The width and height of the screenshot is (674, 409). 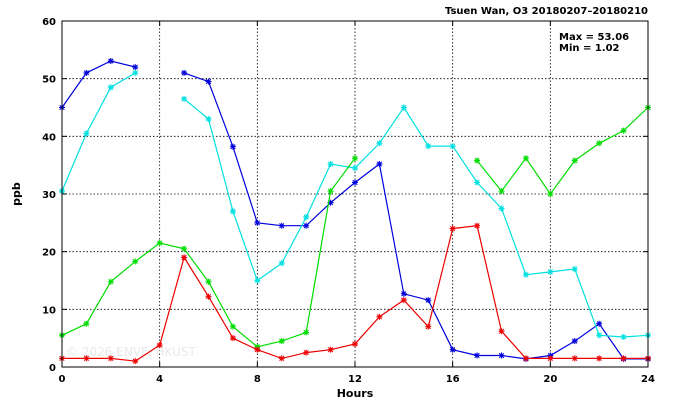 I want to click on x-tick-label: 12, so click(x=355, y=379).